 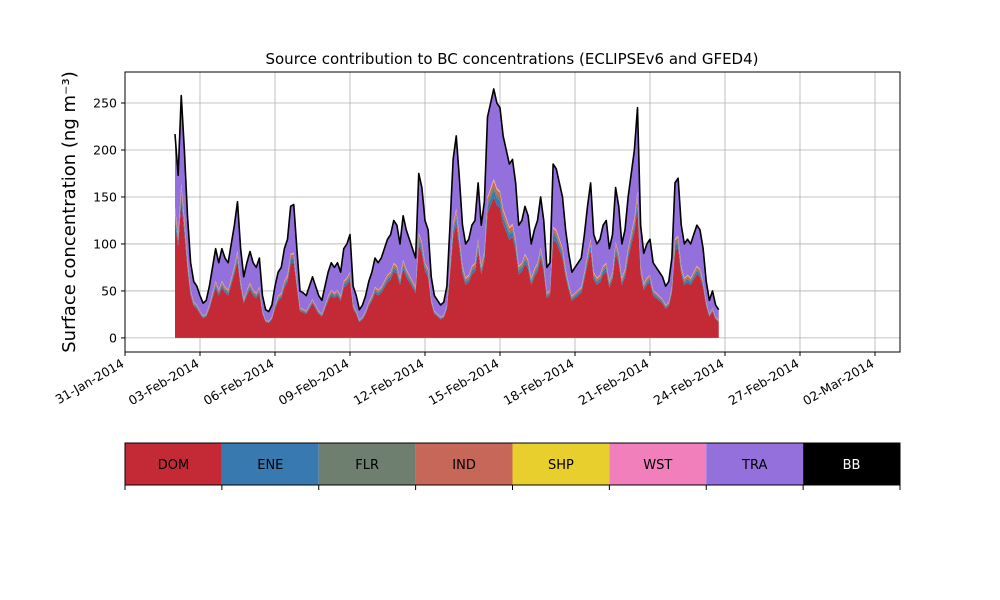 I want to click on y-tick-label: 100, so click(x=105, y=243).